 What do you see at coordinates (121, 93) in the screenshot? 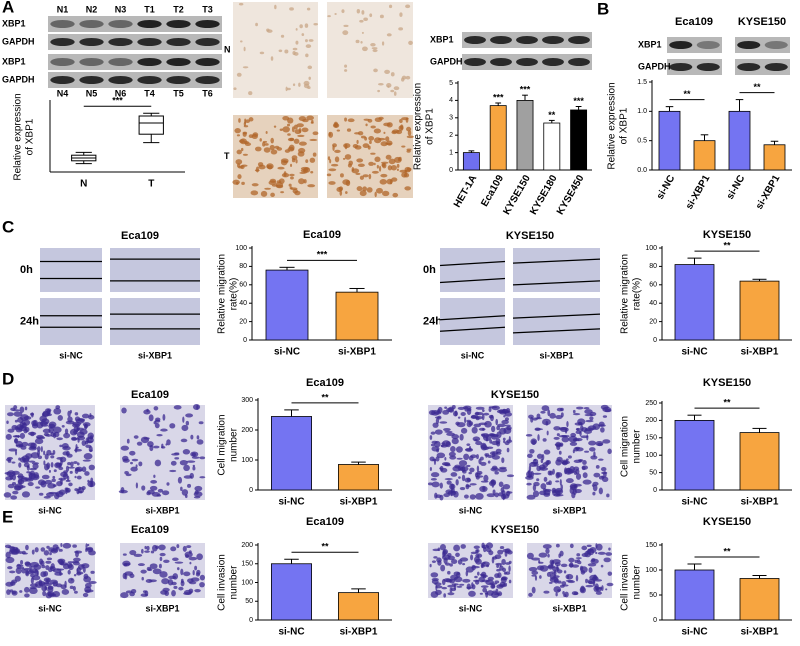
I see `lane-label: N6` at bounding box center [121, 93].